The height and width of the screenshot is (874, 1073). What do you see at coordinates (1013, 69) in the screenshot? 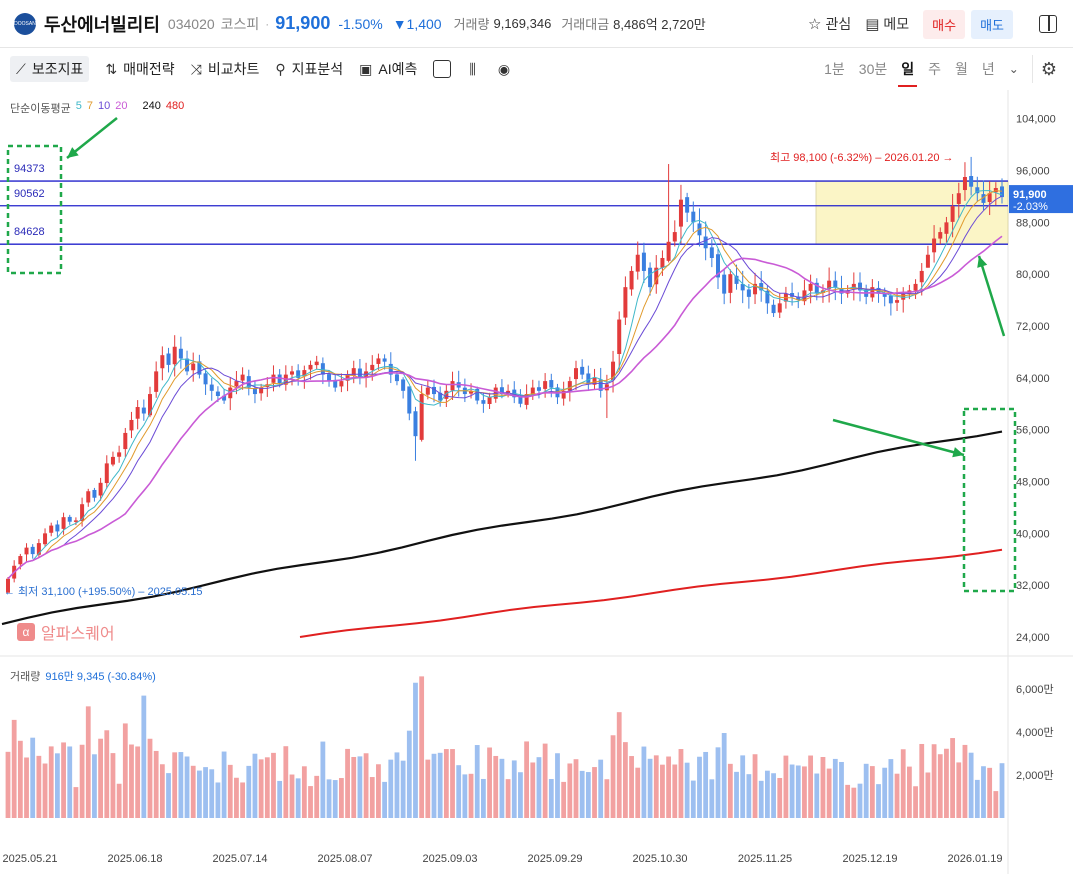
I see `chevron-down-icon: ⌄` at bounding box center [1013, 69].